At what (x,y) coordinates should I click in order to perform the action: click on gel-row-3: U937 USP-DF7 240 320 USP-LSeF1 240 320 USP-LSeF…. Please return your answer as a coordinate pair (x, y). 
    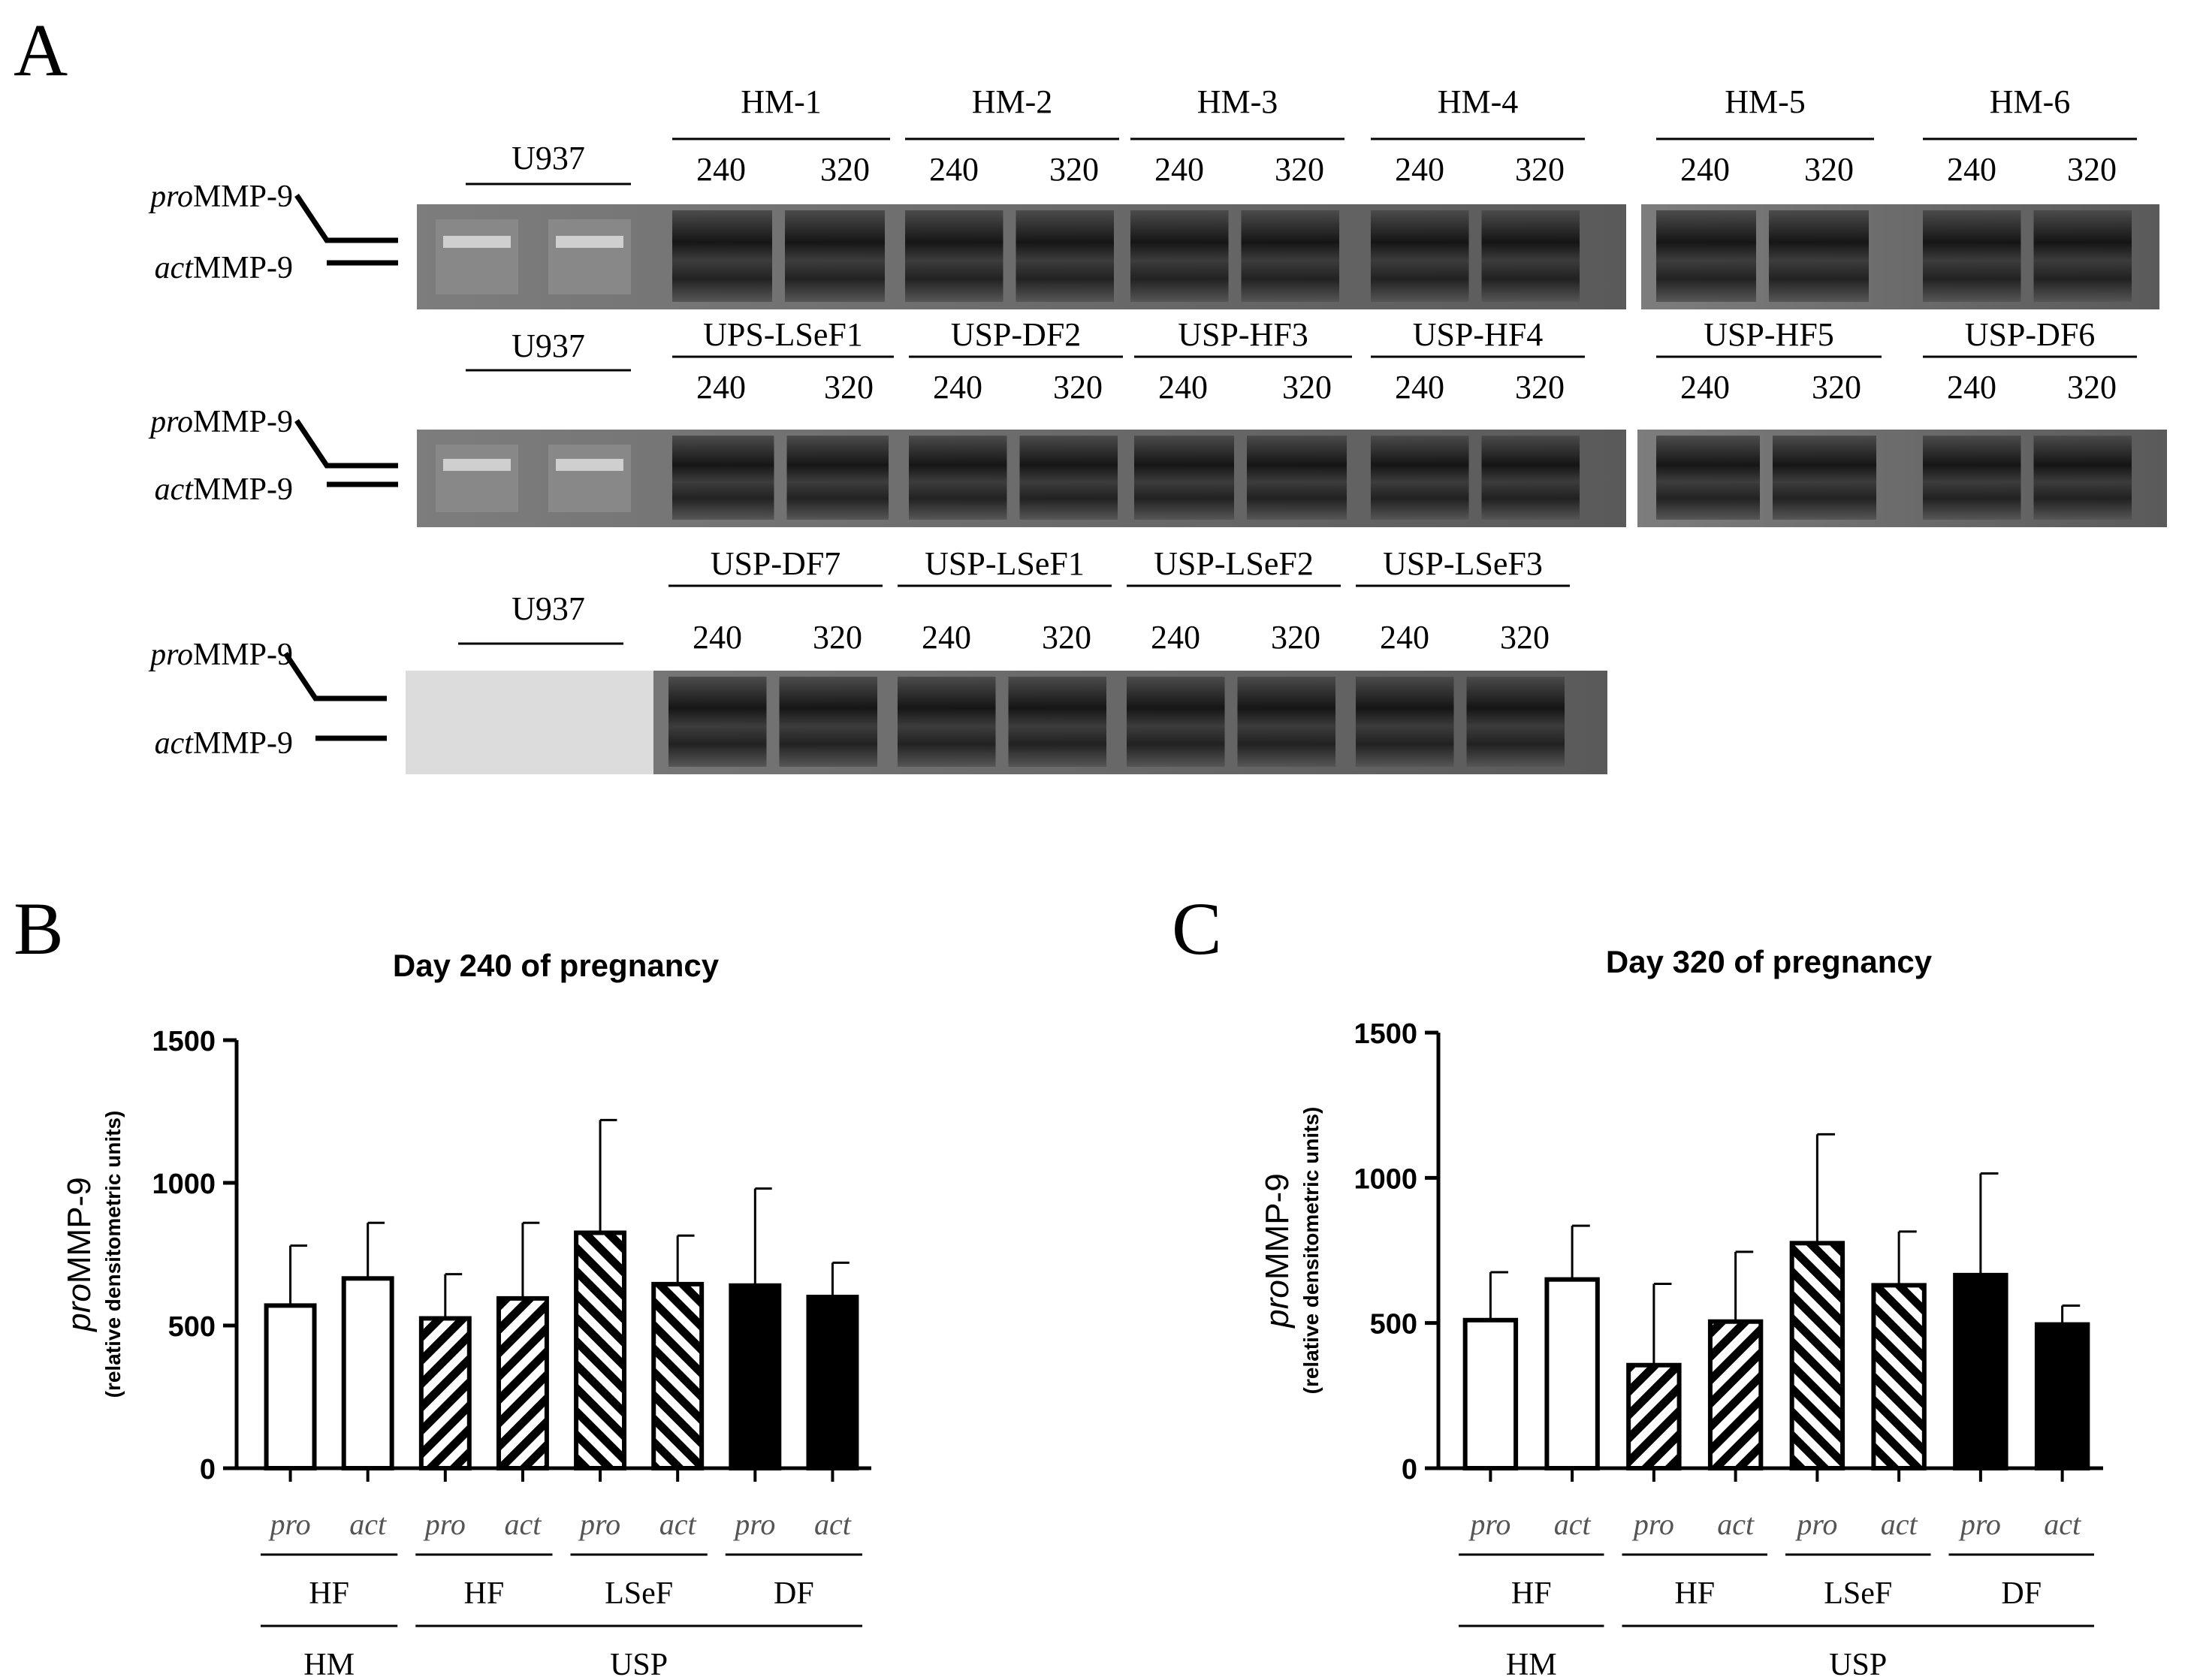
    Looking at the image, I should click on (877, 659).